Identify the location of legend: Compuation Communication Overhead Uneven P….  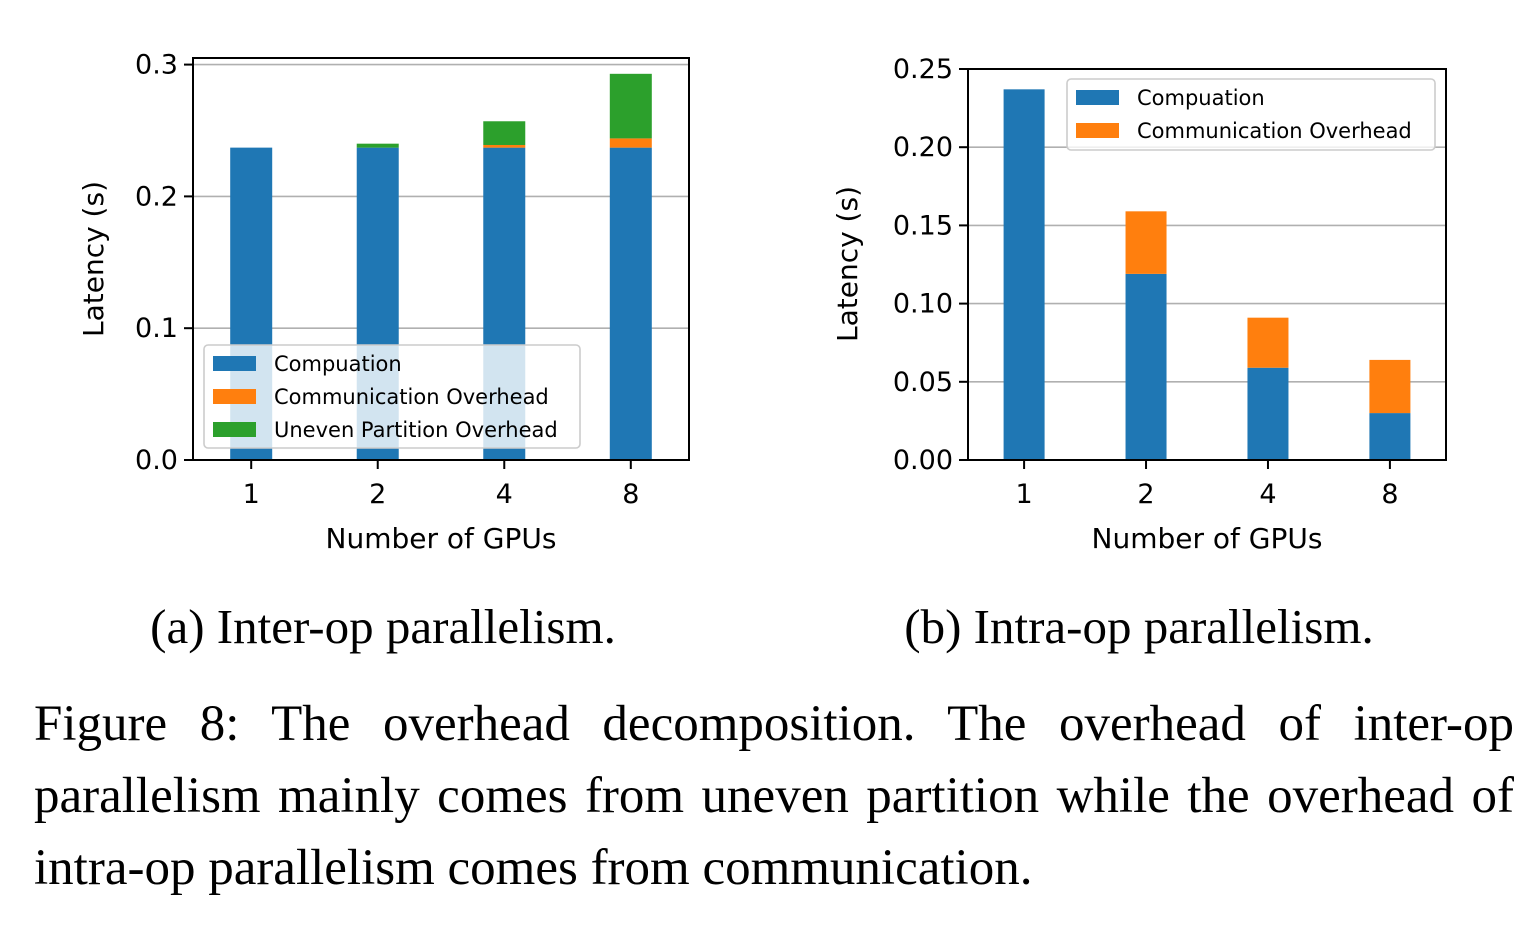
(392, 396).